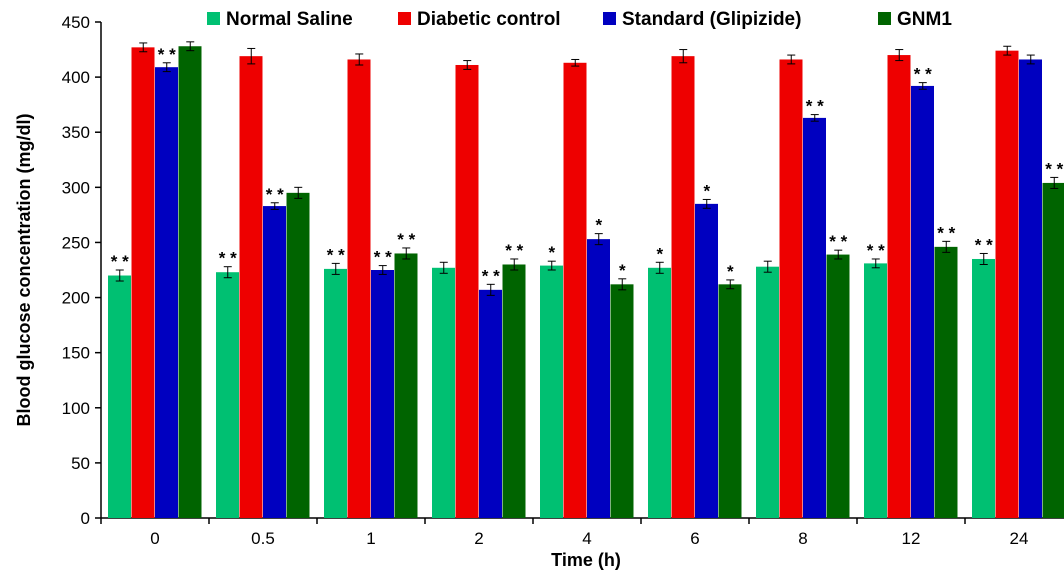 The height and width of the screenshot is (570, 1064). Describe the element at coordinates (802, 538) in the screenshot. I see `x-tick-label: 8` at that location.